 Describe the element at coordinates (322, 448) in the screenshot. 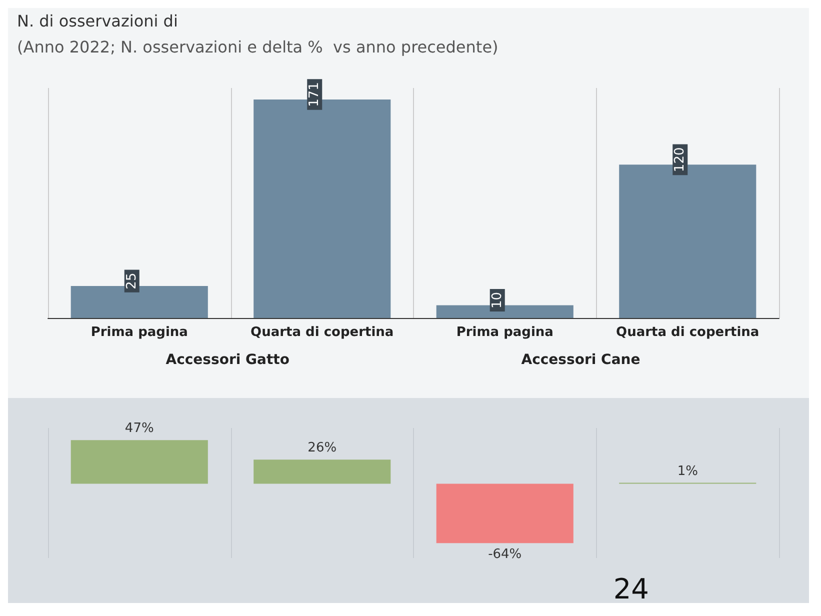

I see `data-label: 26%` at that location.